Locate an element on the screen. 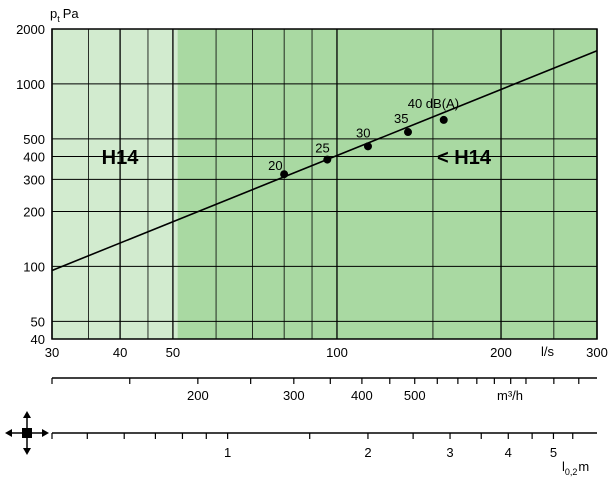 The height and width of the screenshot is (479, 611). flow-direction-icon is located at coordinates (27, 433).